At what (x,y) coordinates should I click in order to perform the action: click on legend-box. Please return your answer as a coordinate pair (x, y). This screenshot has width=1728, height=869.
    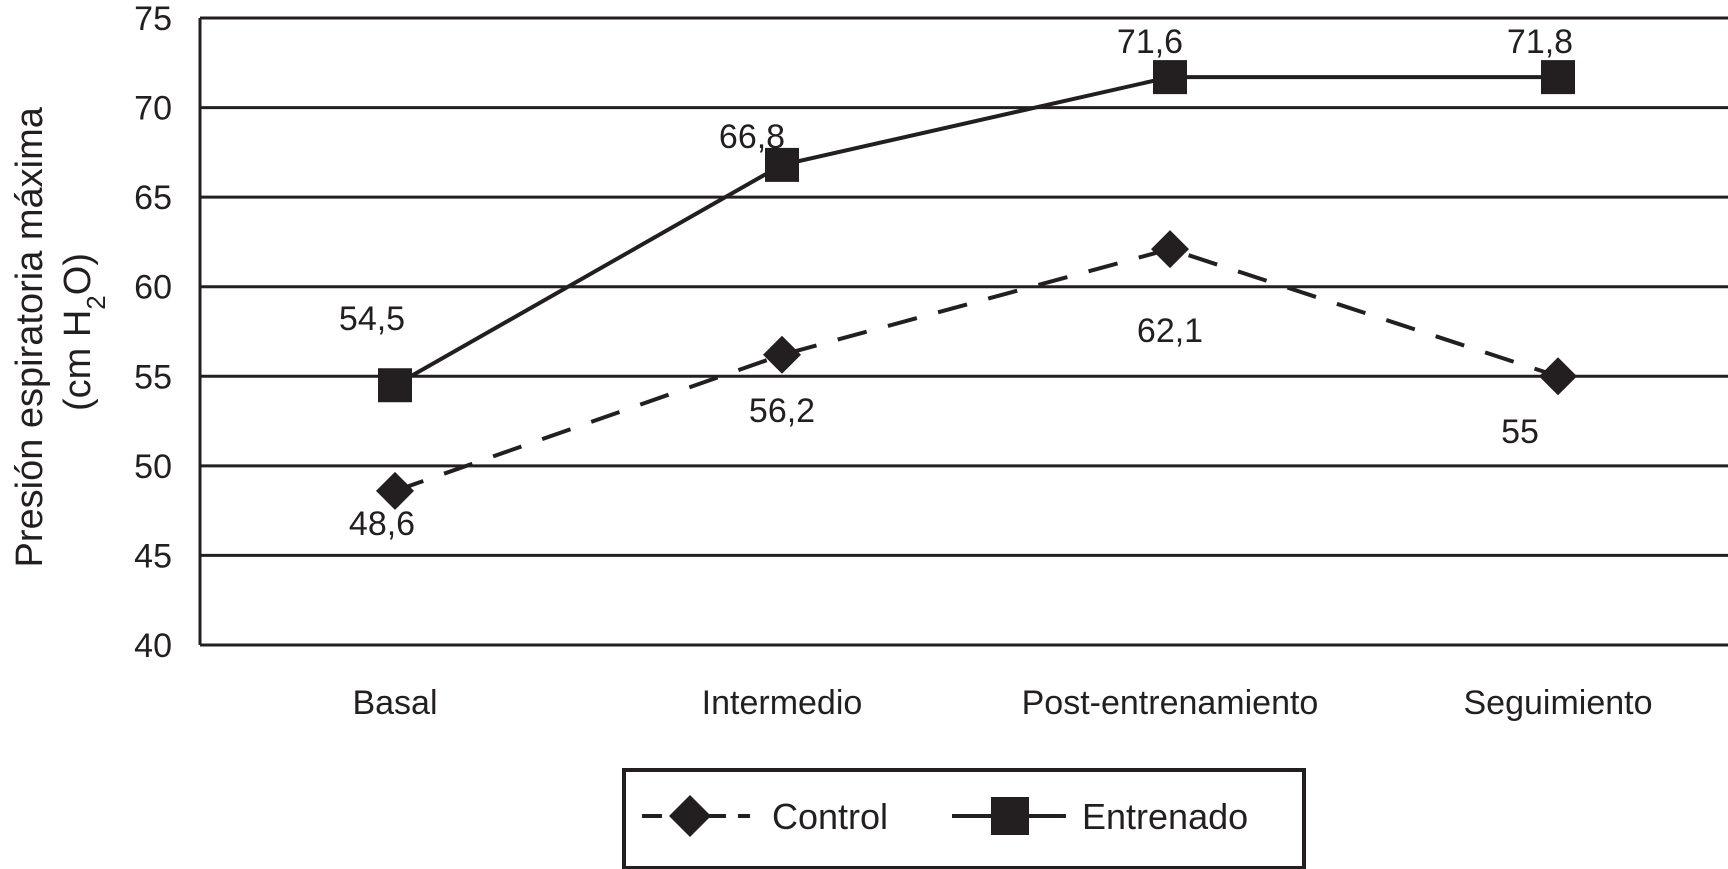
    Looking at the image, I should click on (964, 818).